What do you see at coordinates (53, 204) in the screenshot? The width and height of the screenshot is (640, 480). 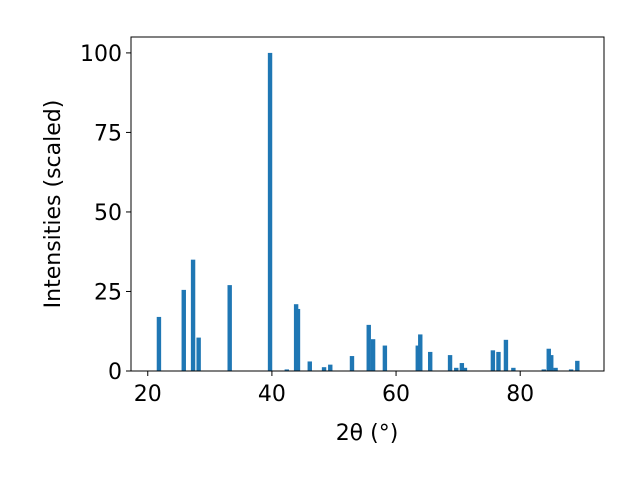 I see `y-axis-label: Intensities (scaled)` at bounding box center [53, 204].